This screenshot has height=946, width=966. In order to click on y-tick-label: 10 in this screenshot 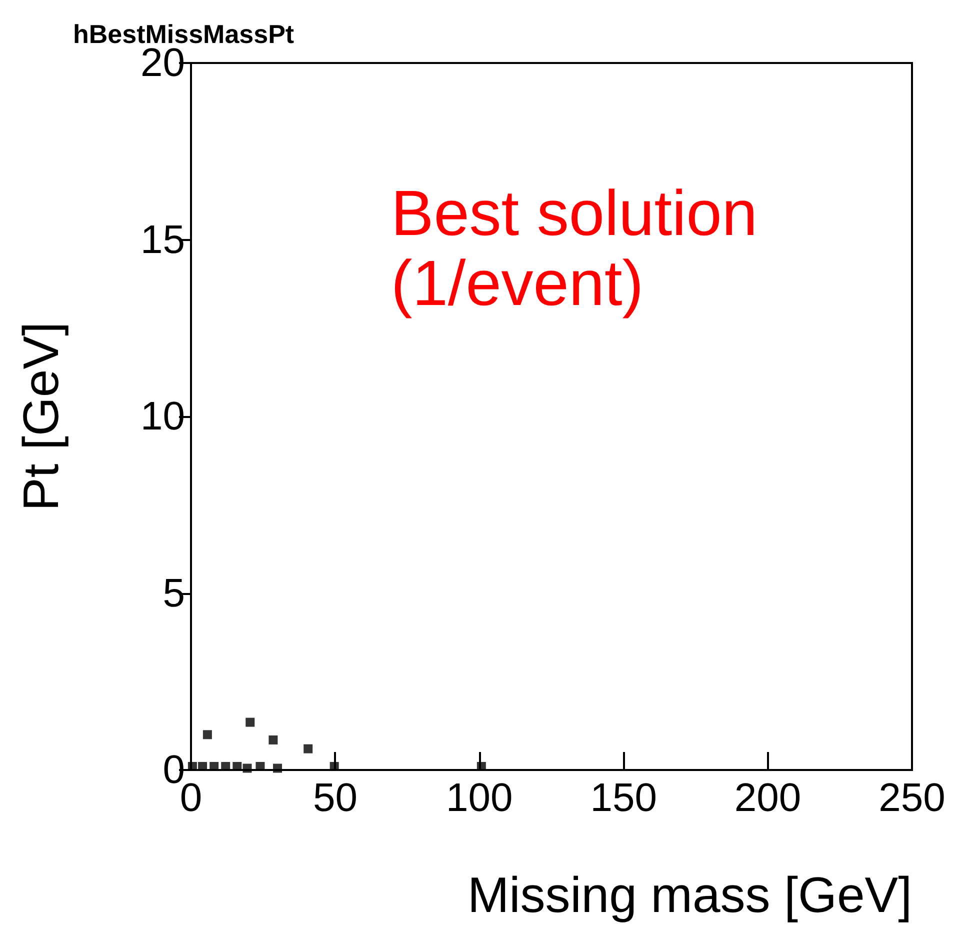, I will do `click(162, 416)`.